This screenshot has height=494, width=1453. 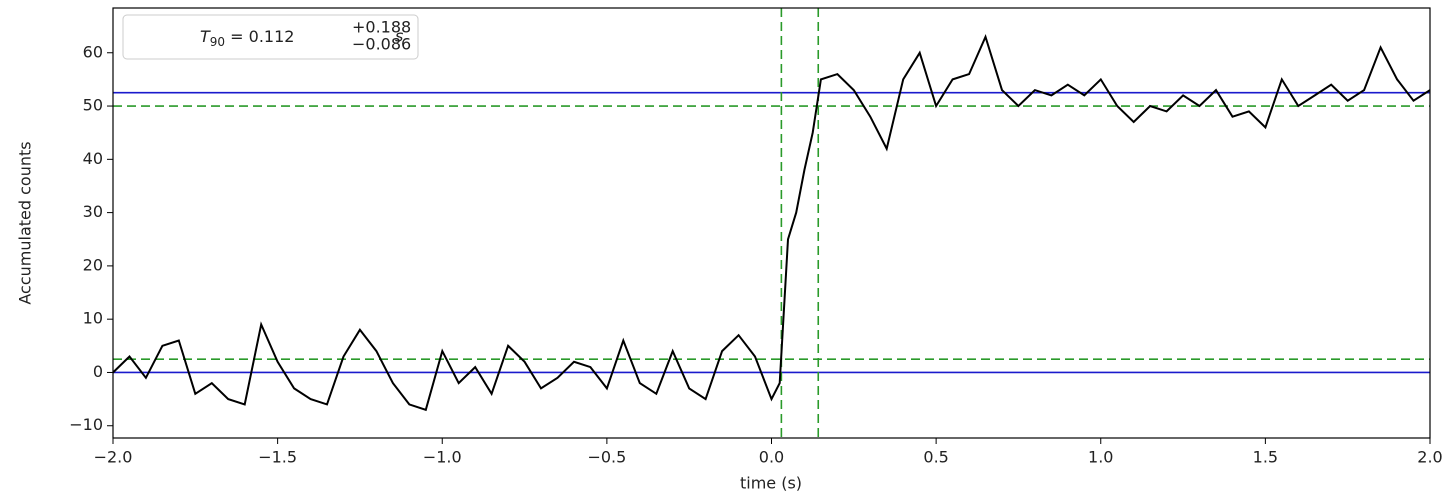 I want to click on legend-label: T90 = 0.112, so click(x=247, y=38).